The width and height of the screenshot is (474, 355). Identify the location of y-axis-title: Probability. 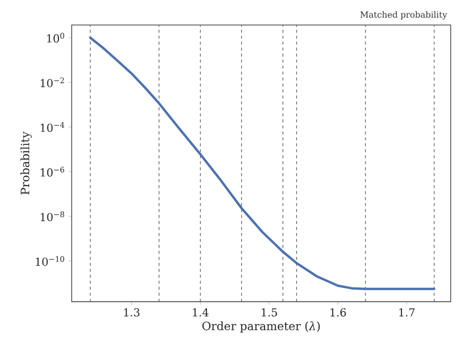
(26, 163).